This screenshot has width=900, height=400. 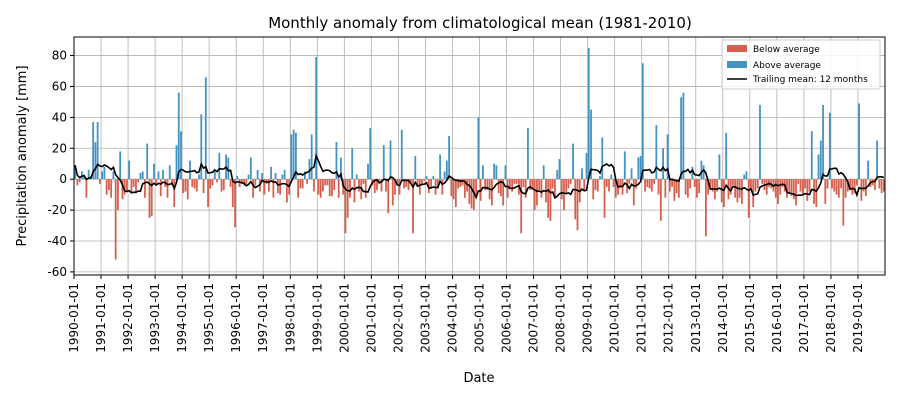 What do you see at coordinates (777, 318) in the screenshot?
I see `x-tick-label: 2016-01-01` at bounding box center [777, 318].